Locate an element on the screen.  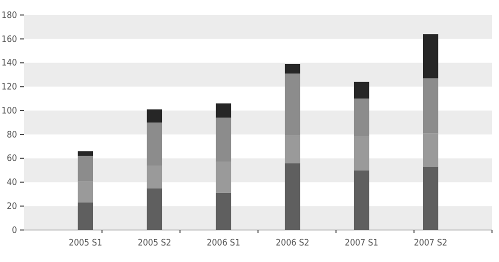
x-tick-label: 2005 S2 is located at coordinates (155, 243).